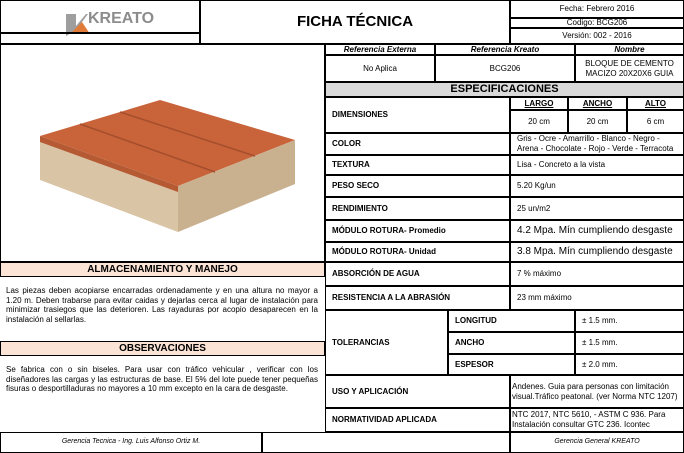  I want to click on spec-value: 3.8 Mpa. Mín cumpliendo desgaste, so click(597, 252).